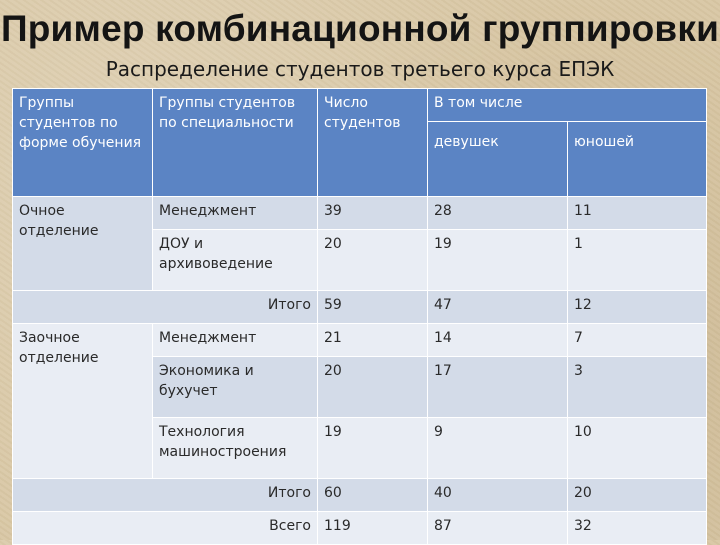  I want to click on cell-boys: 3, so click(637, 387).